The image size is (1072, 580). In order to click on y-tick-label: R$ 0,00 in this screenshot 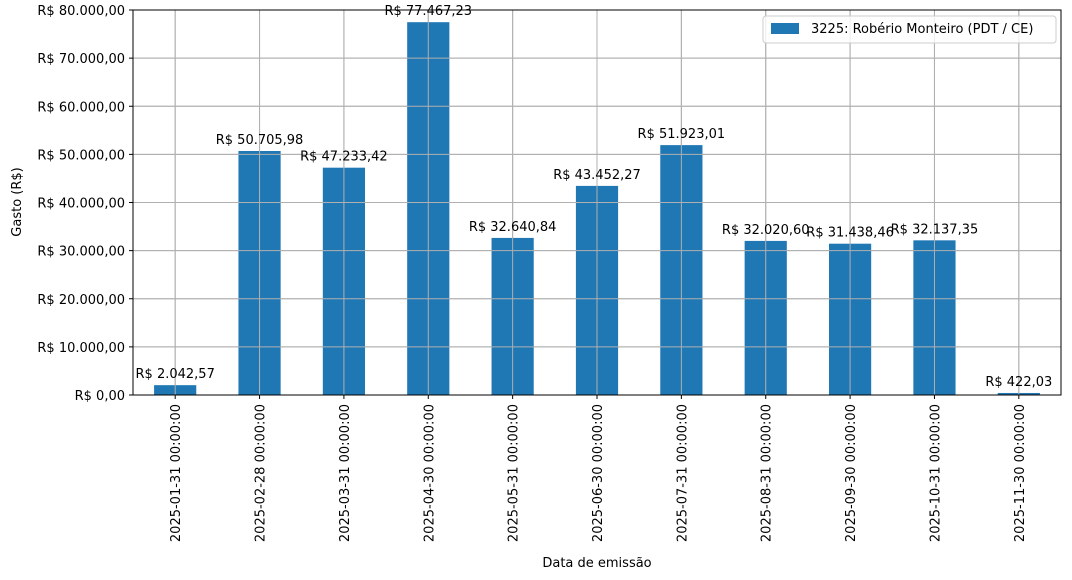, I will do `click(100, 396)`.